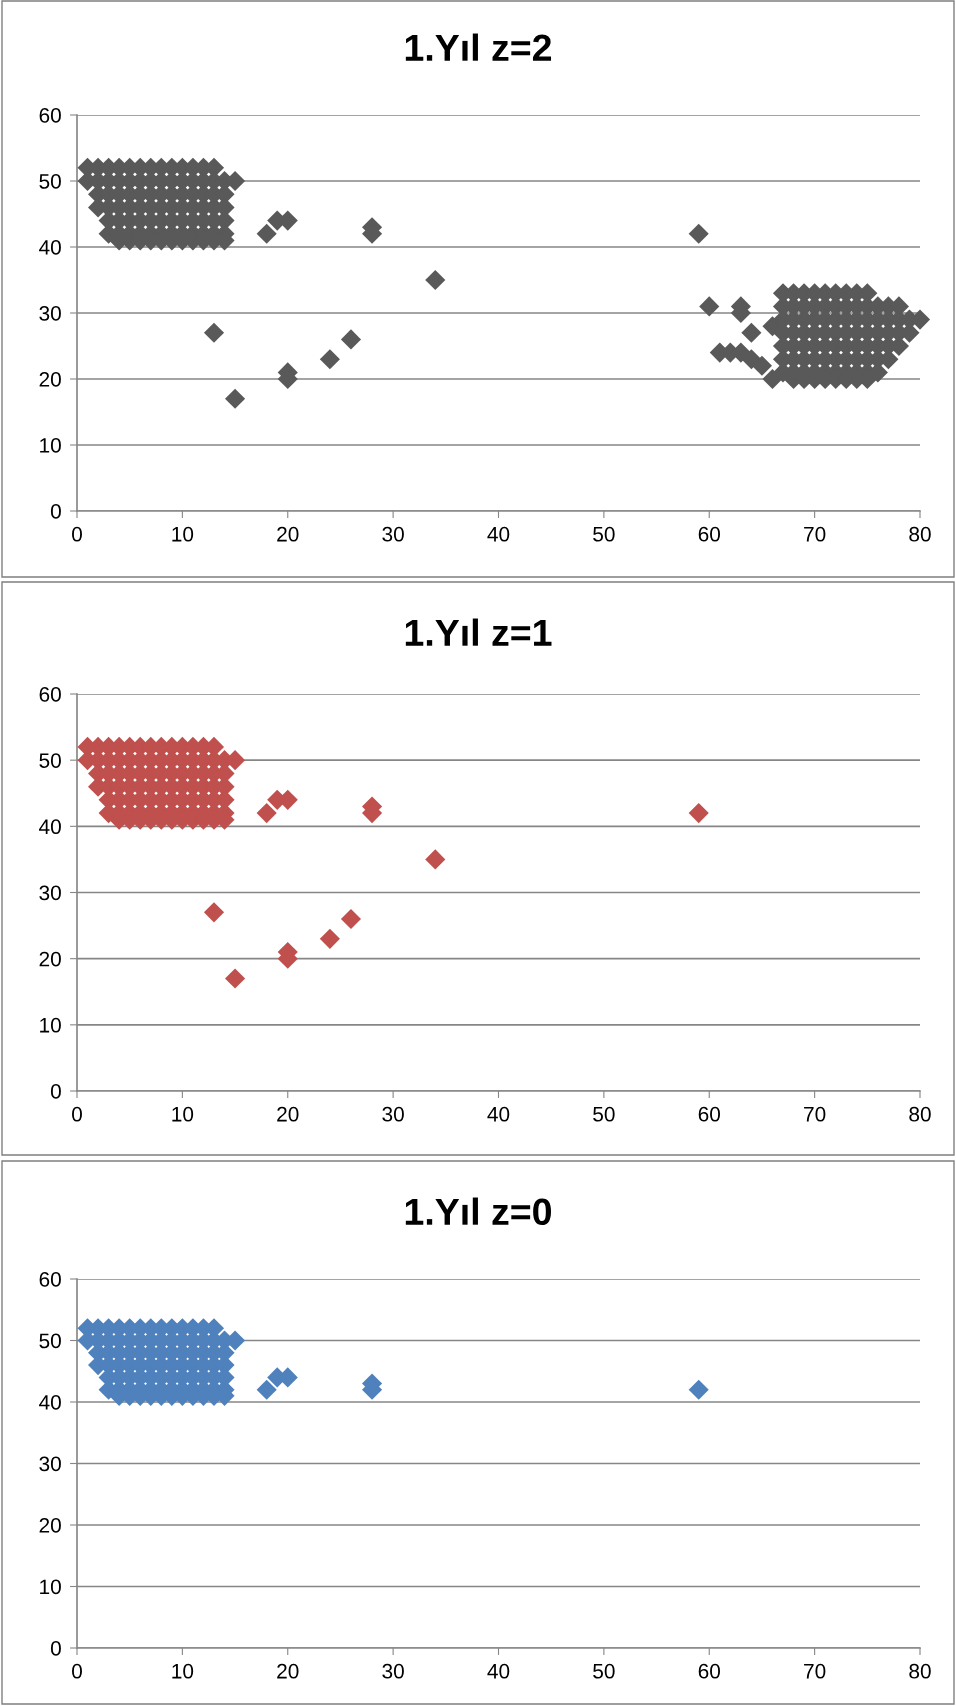 Image resolution: width=956 pixels, height=1706 pixels. Describe the element at coordinates (478, 632) in the screenshot. I see `chart-title: 1.Yıl z=1` at that location.